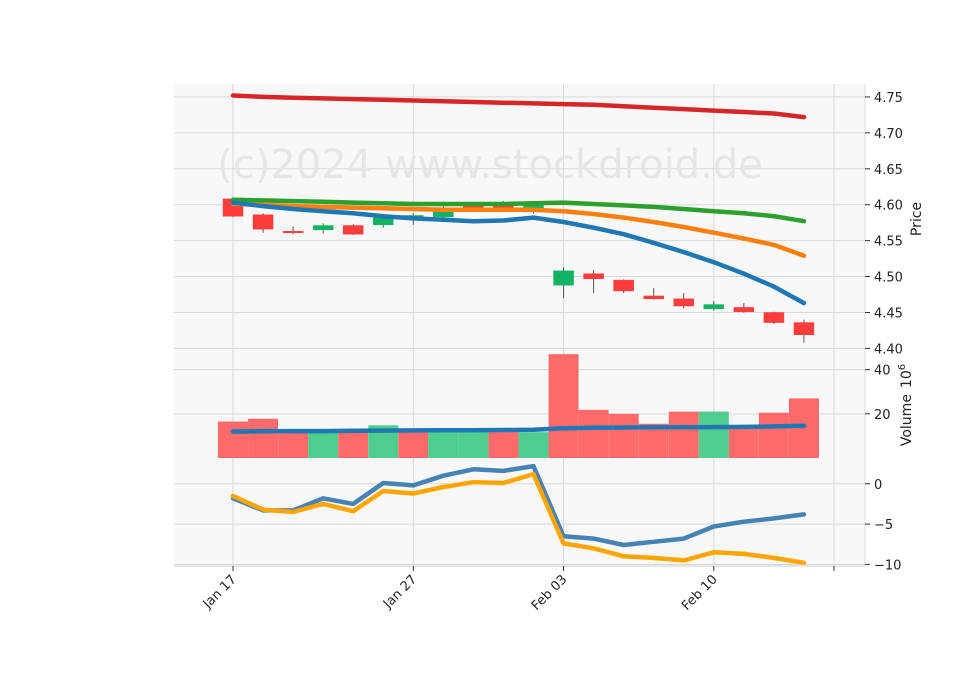 The width and height of the screenshot is (960, 694). Describe the element at coordinates (888, 278) in the screenshot. I see `price-tick-label: 4.50` at that location.